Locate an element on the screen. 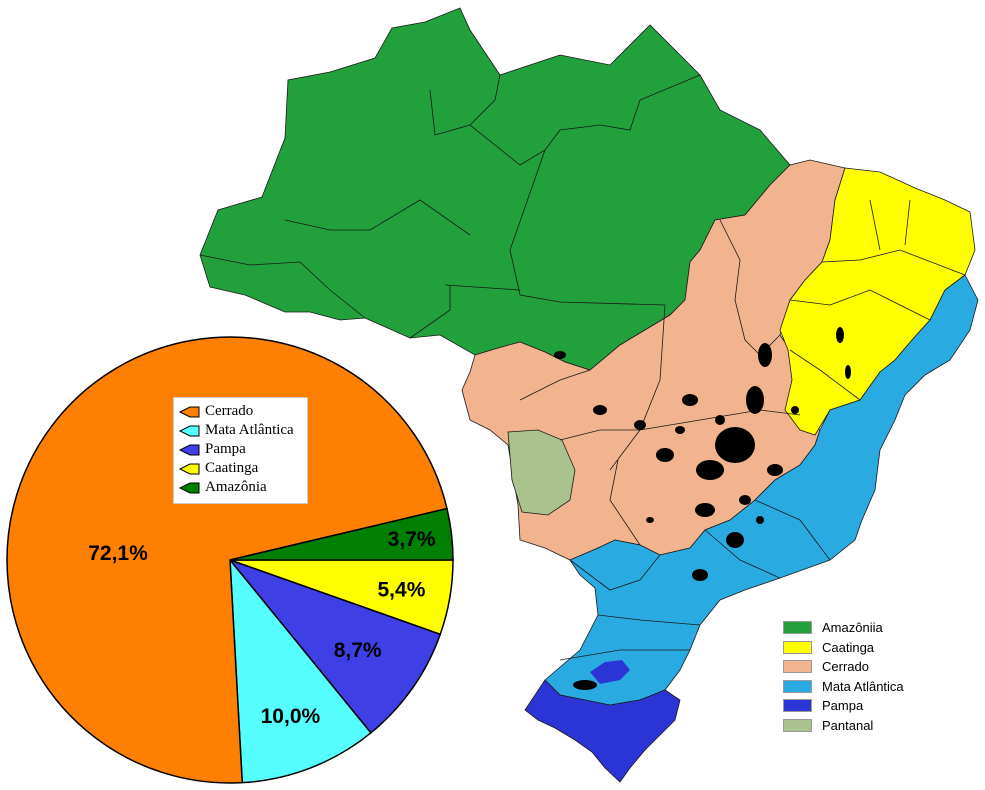 Image resolution: width=985 pixels, height=790 pixels. map-legend-item: Caatinga is located at coordinates (853, 648).